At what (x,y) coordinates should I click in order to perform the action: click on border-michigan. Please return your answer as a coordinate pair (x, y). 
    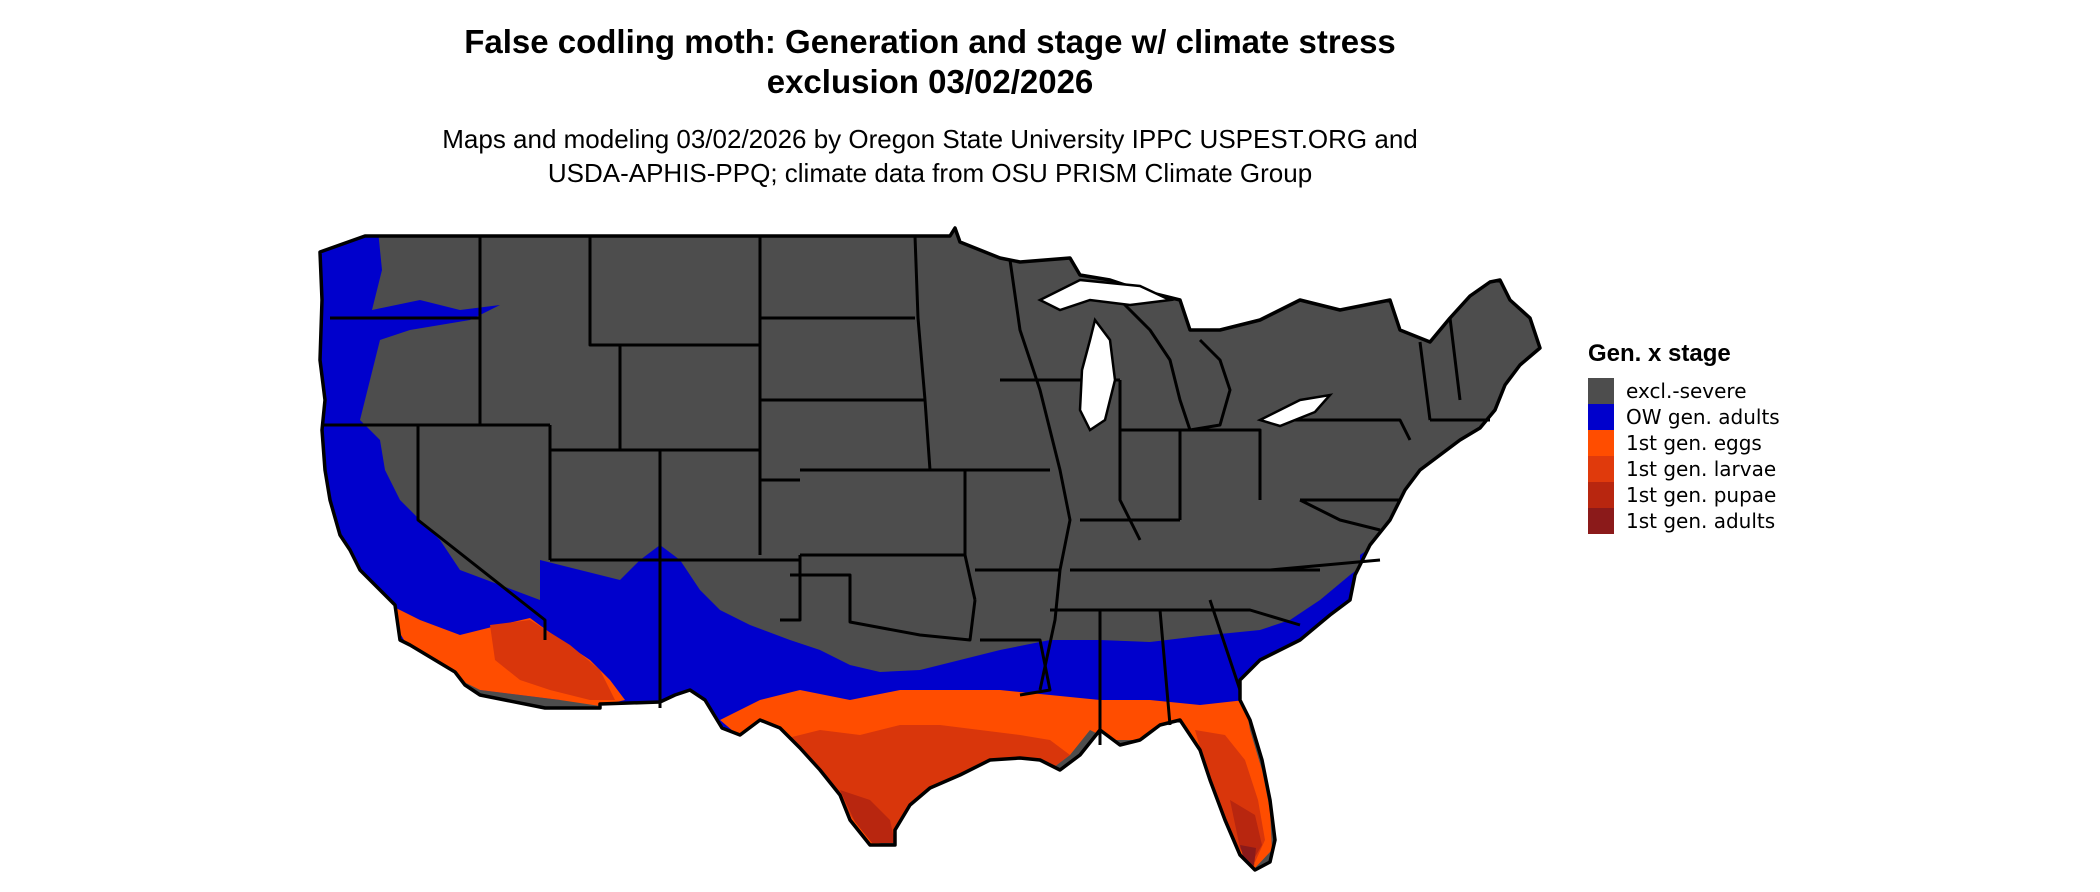
    Looking at the image, I should click on (1175, 365).